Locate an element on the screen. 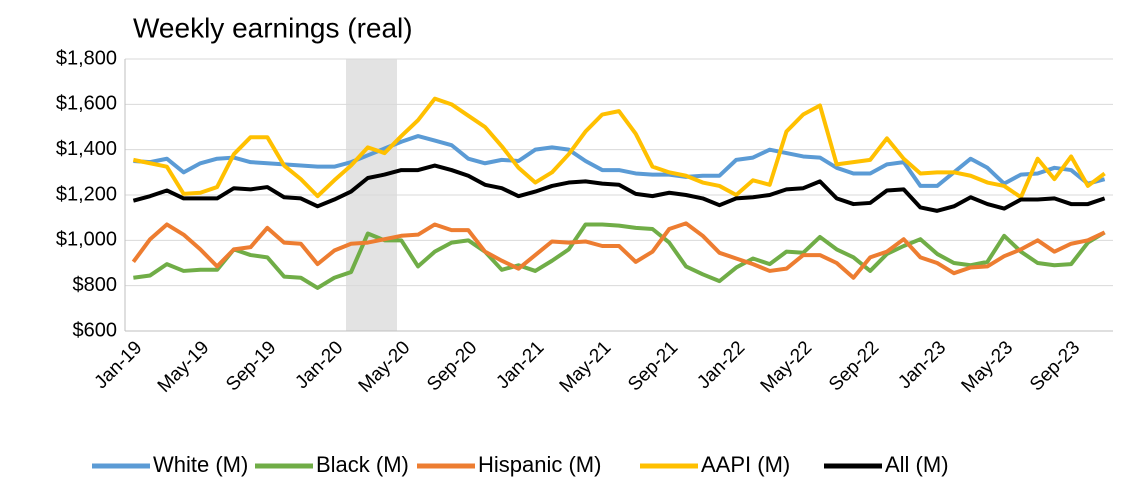  legend-label: AAPI (M) is located at coordinates (745, 464).